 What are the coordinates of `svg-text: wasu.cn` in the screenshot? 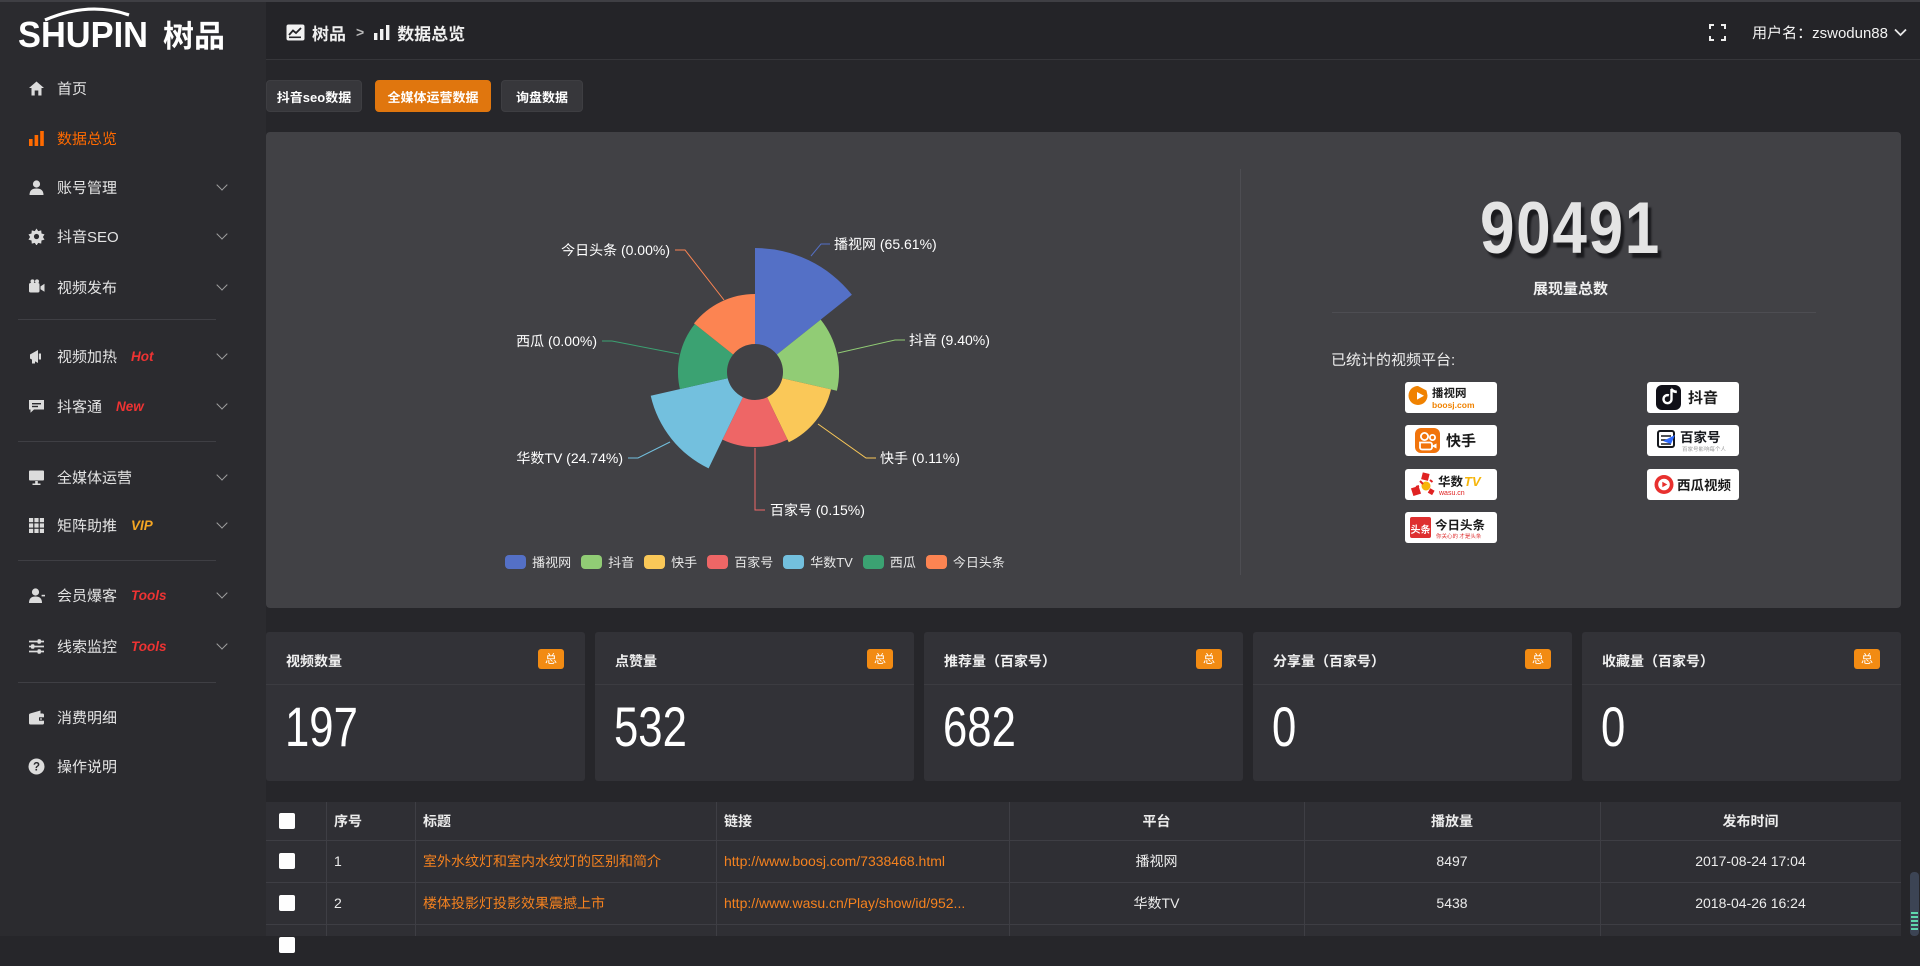 It's located at (1451, 493).